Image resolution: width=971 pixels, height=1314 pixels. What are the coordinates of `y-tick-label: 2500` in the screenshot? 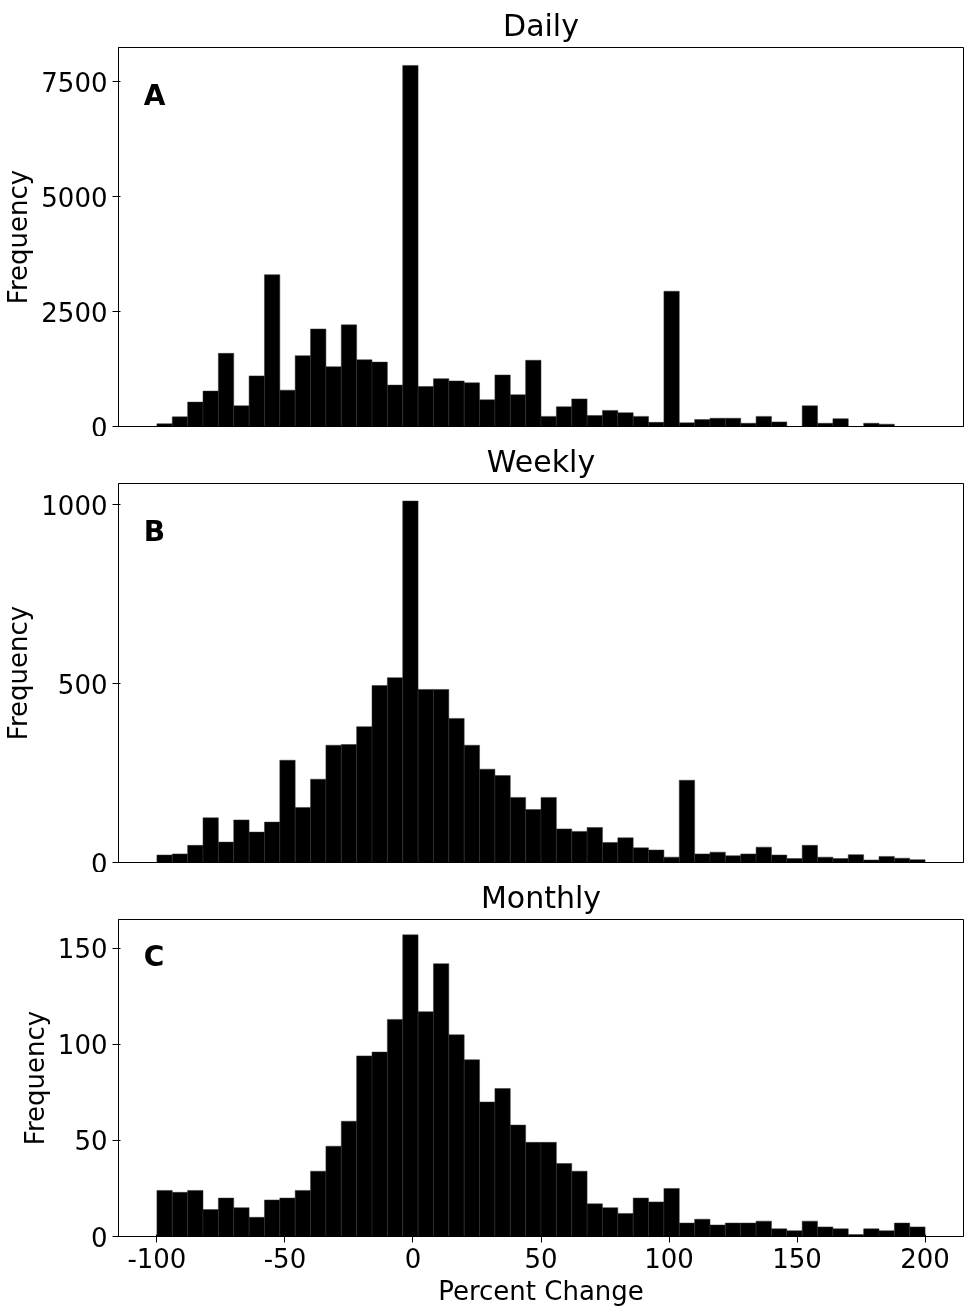 It's located at (74, 312).